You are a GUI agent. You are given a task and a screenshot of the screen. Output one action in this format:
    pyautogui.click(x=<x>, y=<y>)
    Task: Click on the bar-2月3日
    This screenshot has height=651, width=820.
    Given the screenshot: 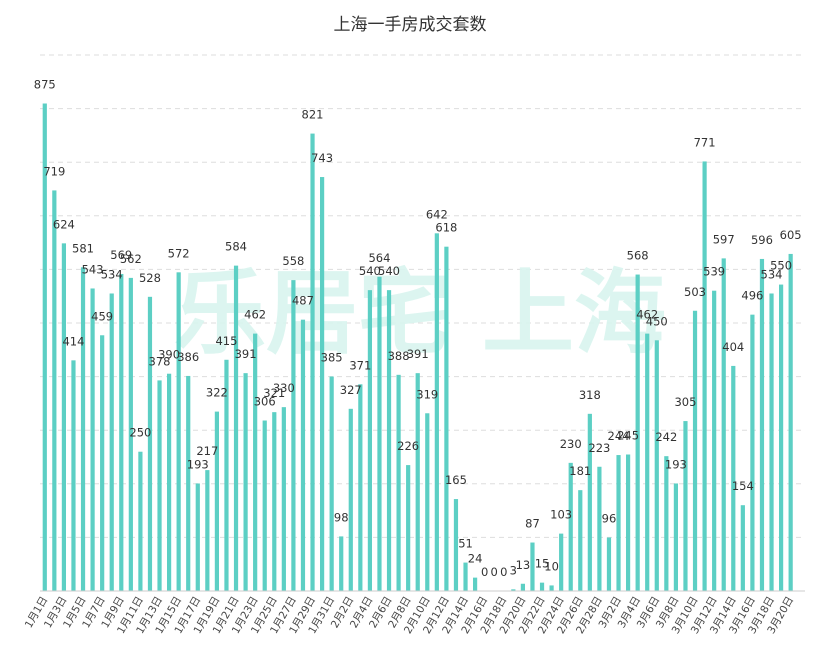 What is the action you would take?
    pyautogui.click(x=360, y=487)
    